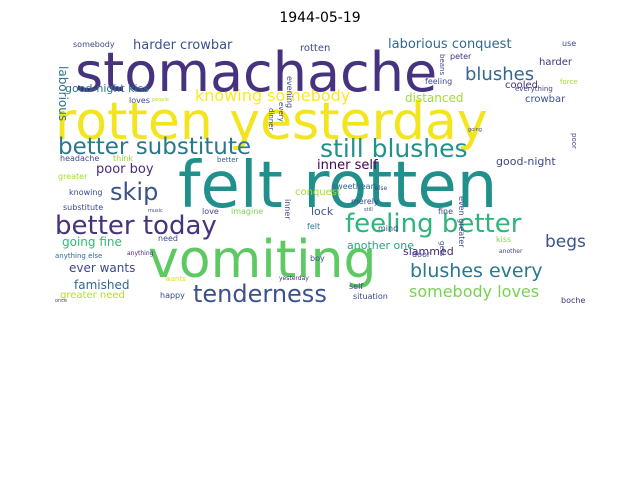 This screenshot has height=480, width=640. Describe the element at coordinates (347, 165) in the screenshot. I see `word-inner-self: inner self` at that location.